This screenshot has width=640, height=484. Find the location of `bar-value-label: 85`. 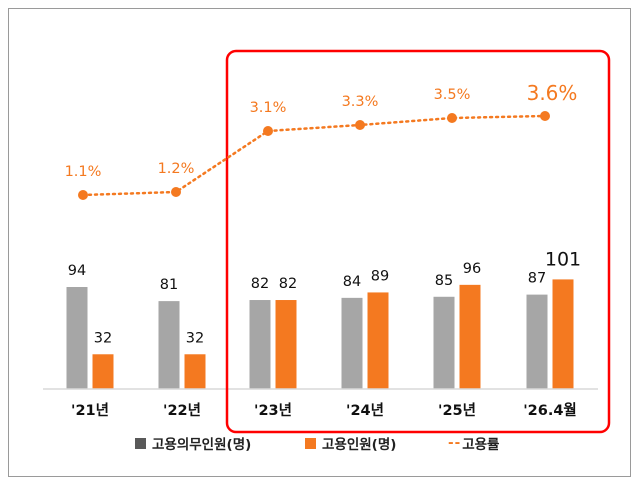

bar-value-label: 85 is located at coordinates (444, 281).